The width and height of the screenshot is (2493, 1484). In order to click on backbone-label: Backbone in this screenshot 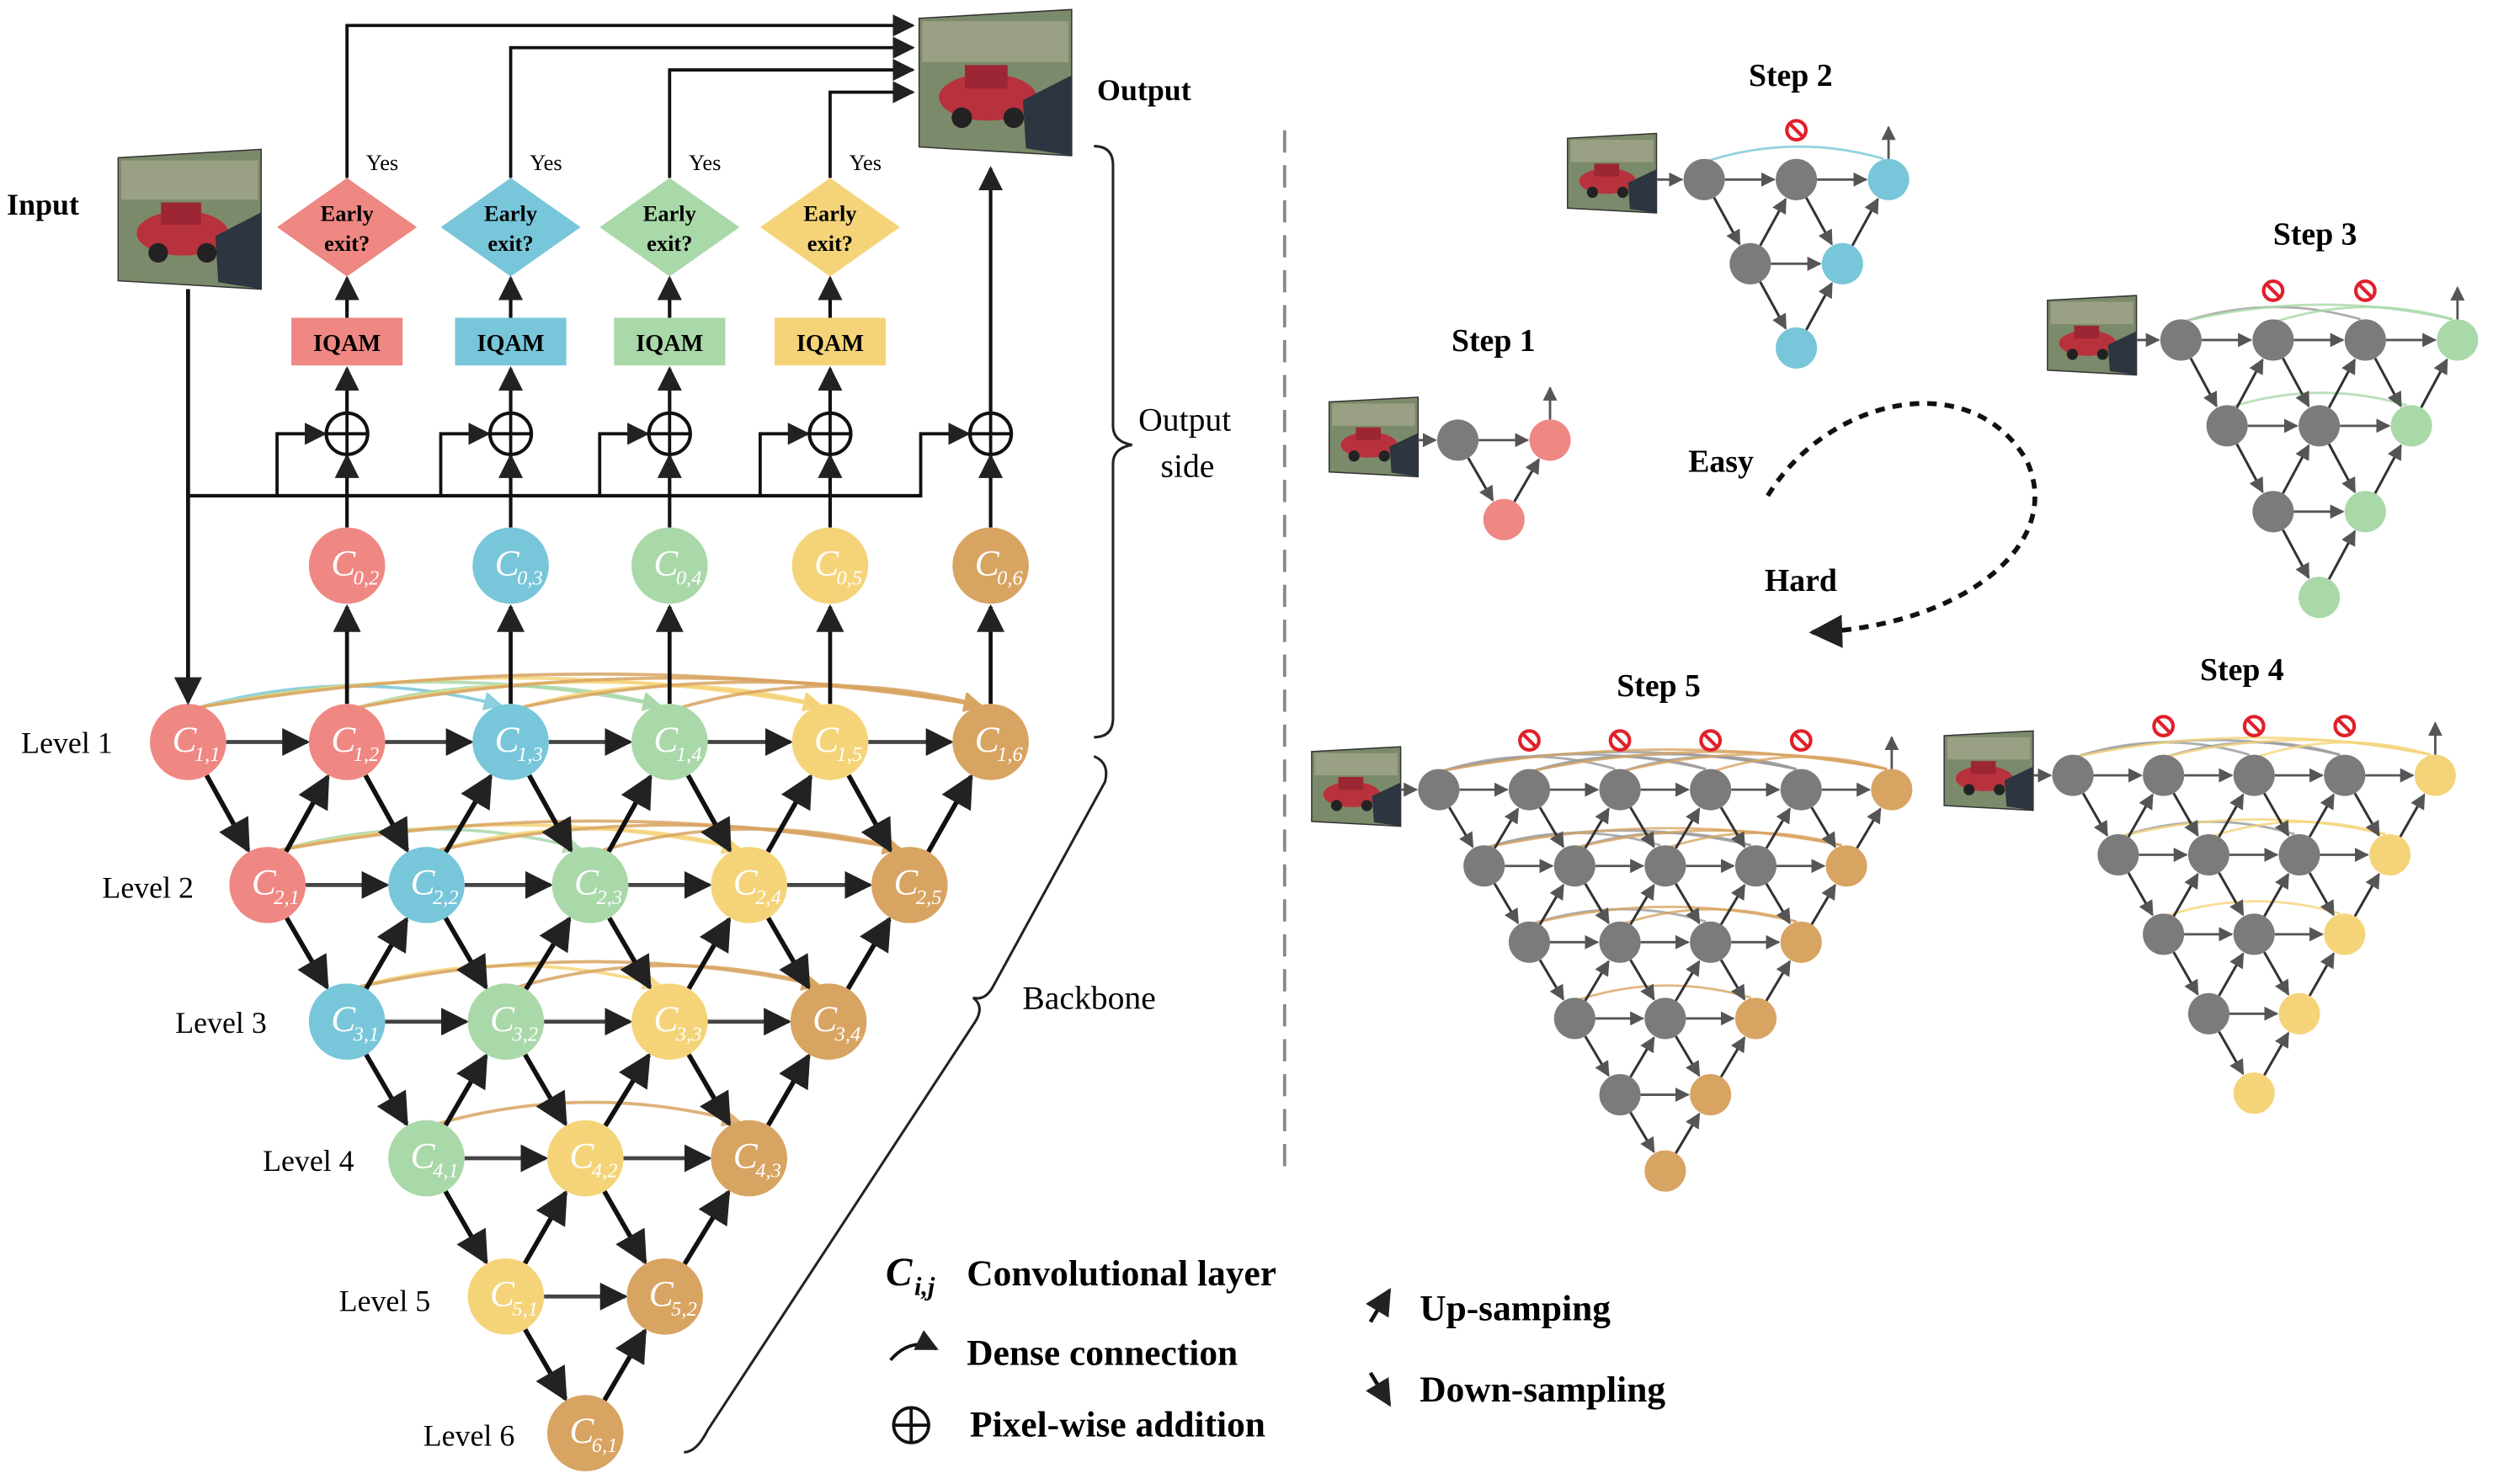, I will do `click(1088, 998)`.